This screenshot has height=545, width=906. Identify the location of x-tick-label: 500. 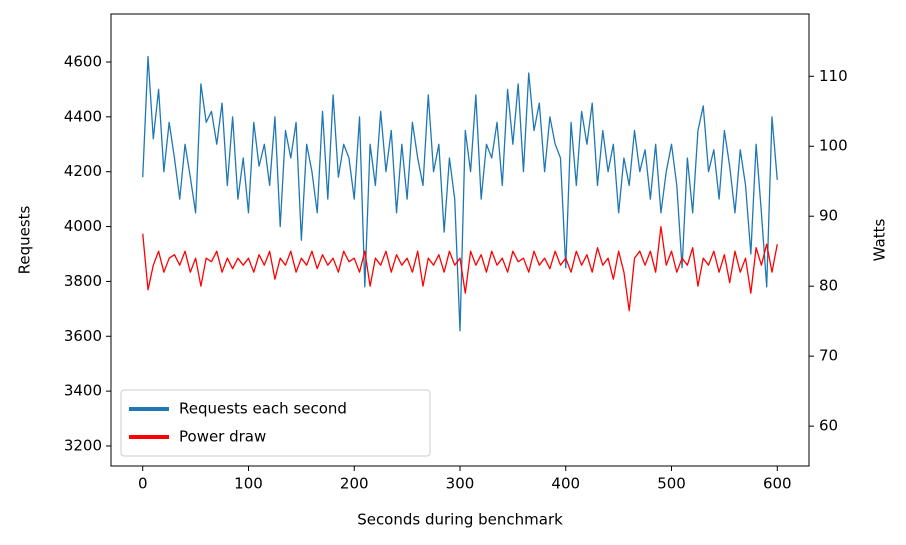
(671, 484).